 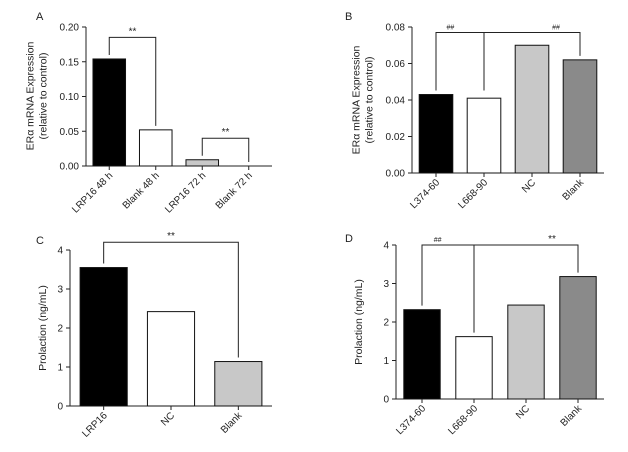 I want to click on y-tick-label: 0.20, so click(x=70, y=28).